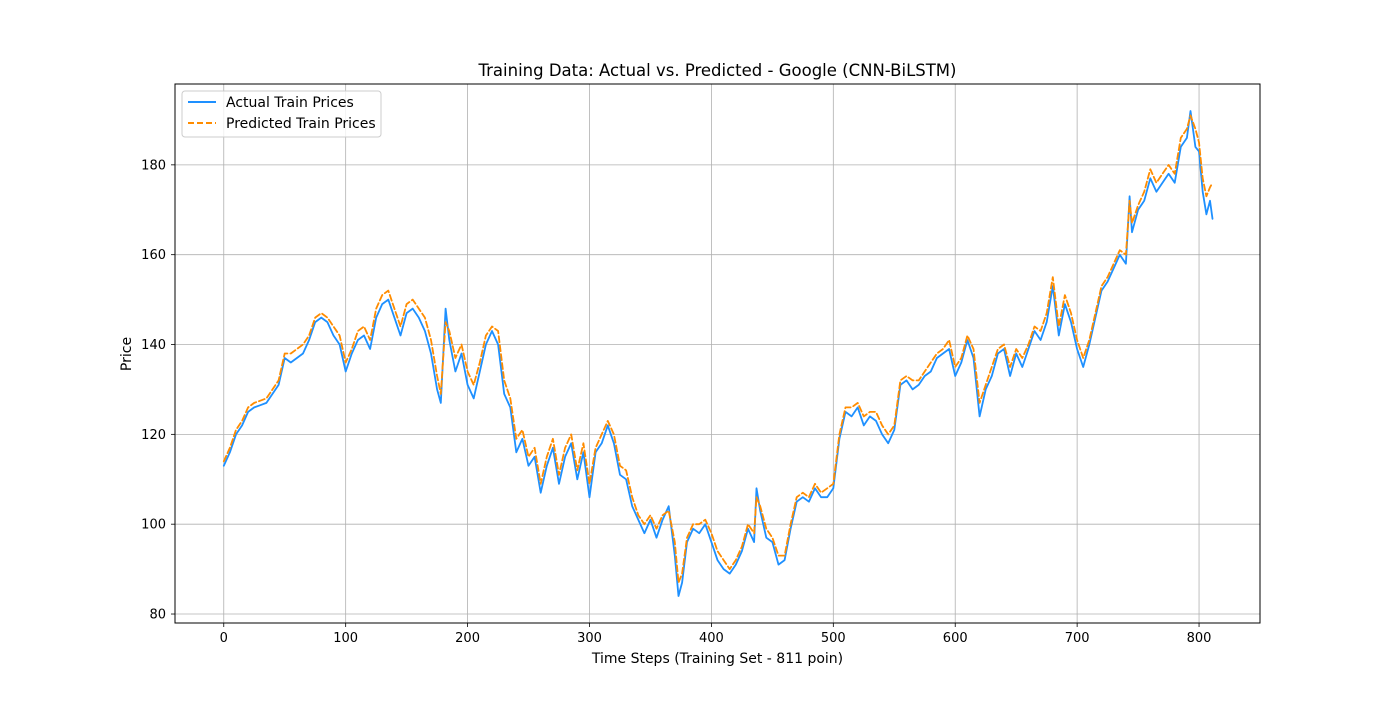  I want to click on x-tick-label: 700, so click(1077, 638).